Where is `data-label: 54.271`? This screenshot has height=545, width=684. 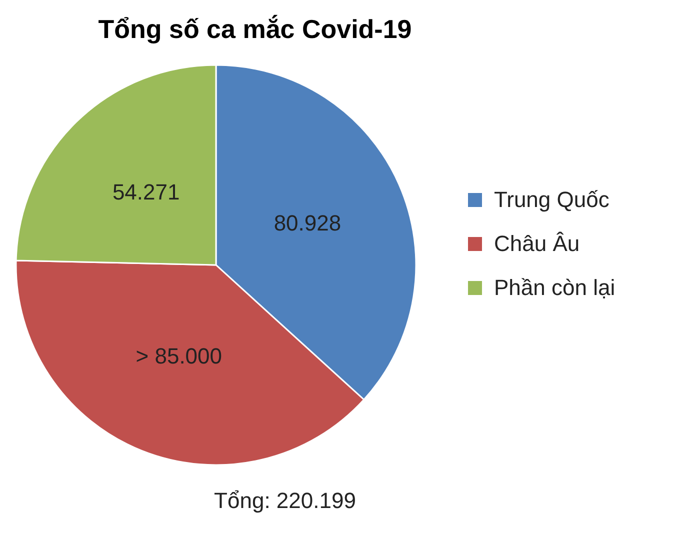
data-label: 54.271 is located at coordinates (146, 191).